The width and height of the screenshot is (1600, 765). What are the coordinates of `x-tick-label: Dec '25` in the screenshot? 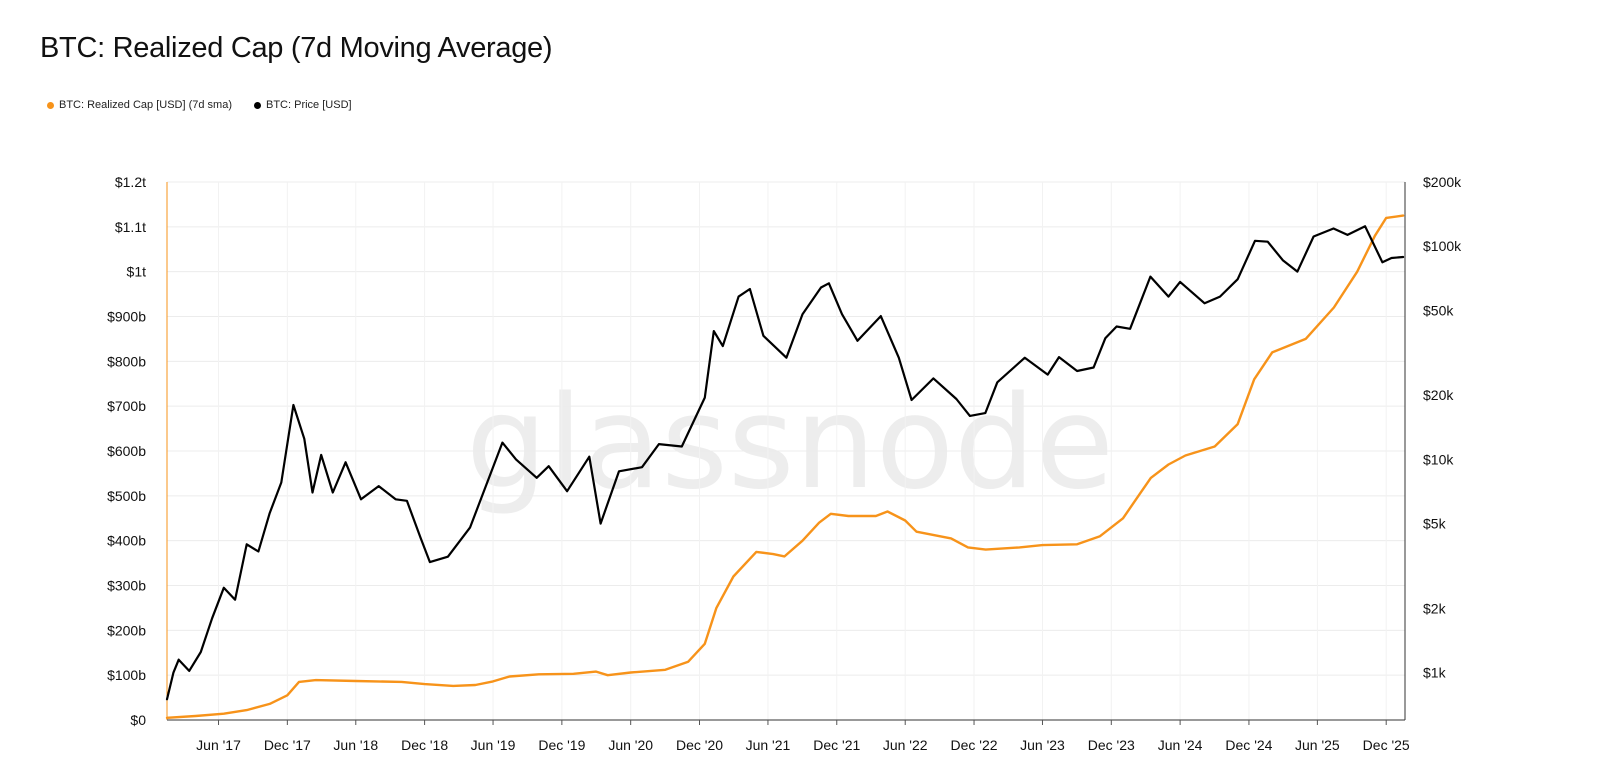 It's located at (1386, 745).